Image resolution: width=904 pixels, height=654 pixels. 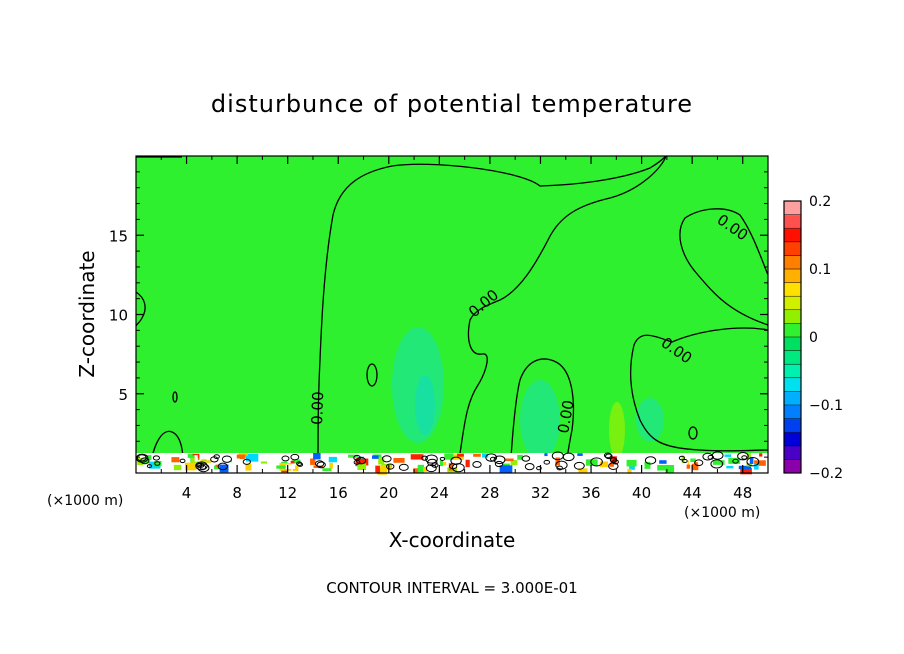 I want to click on zero-contour-closed, so click(x=372, y=375).